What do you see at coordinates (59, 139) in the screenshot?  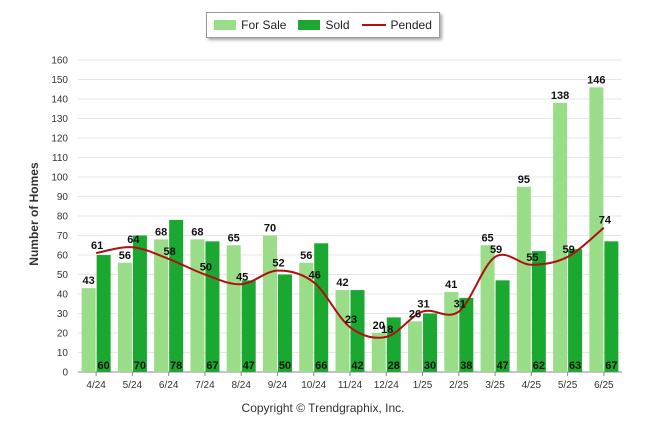 I see `y-tick-label: 120` at bounding box center [59, 139].